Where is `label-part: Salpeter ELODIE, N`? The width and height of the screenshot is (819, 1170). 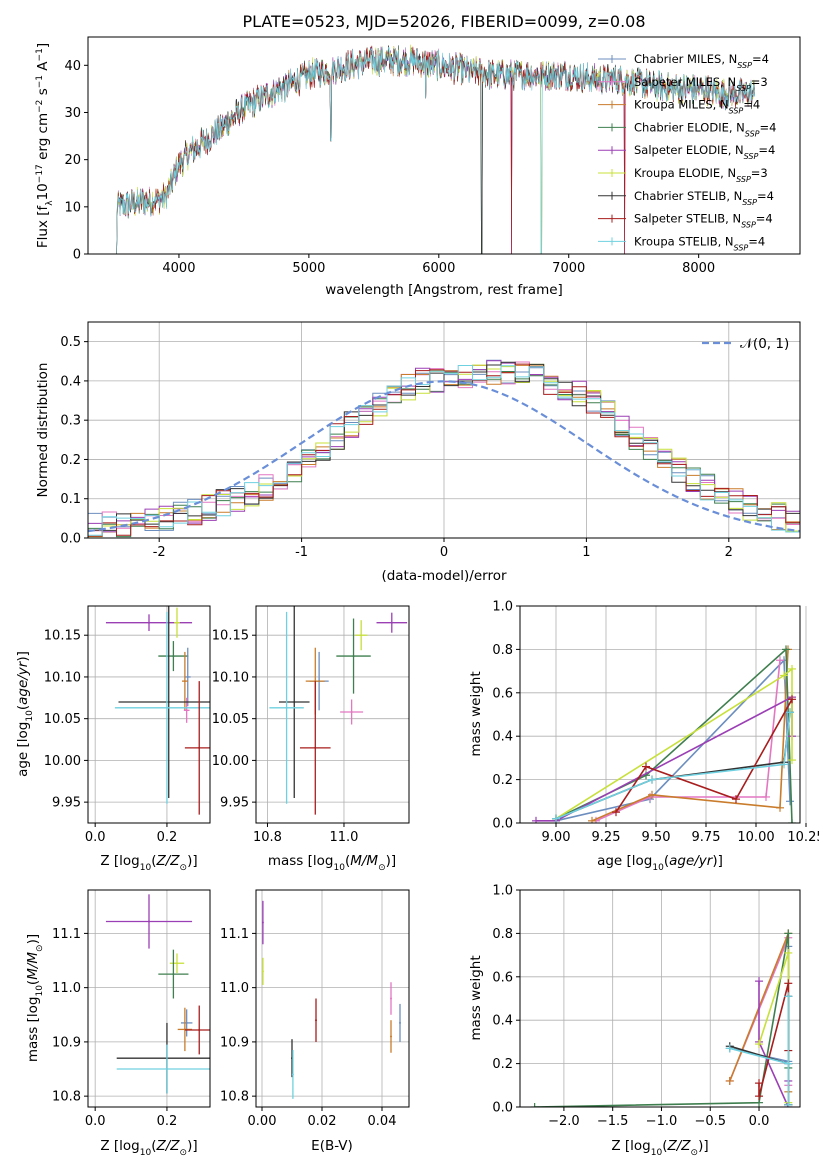
label-part: Salpeter ELODIE, N is located at coordinates (689, 150).